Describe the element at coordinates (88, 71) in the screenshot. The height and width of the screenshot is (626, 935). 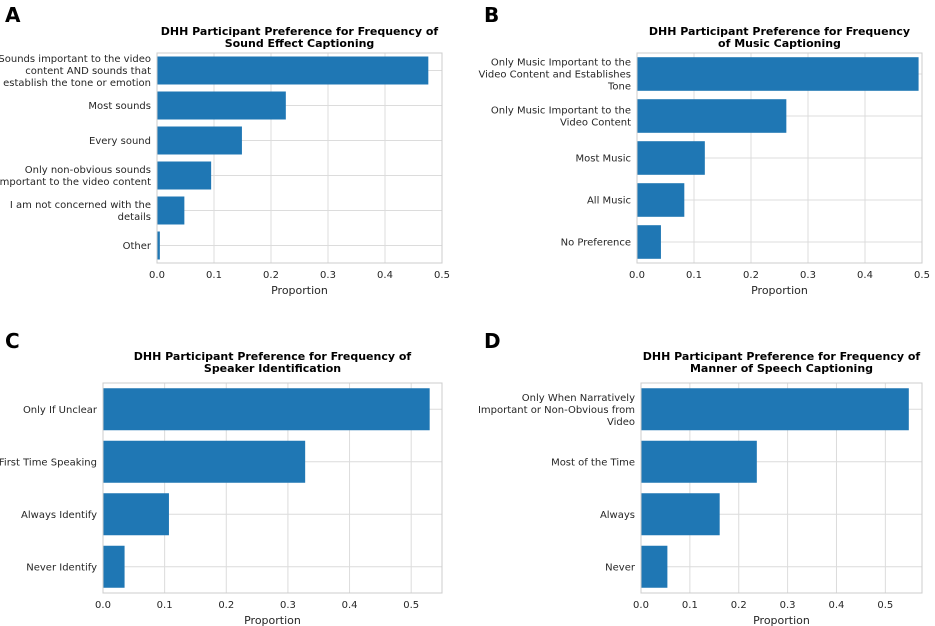
I see `category-label: content AND sounds that` at that location.